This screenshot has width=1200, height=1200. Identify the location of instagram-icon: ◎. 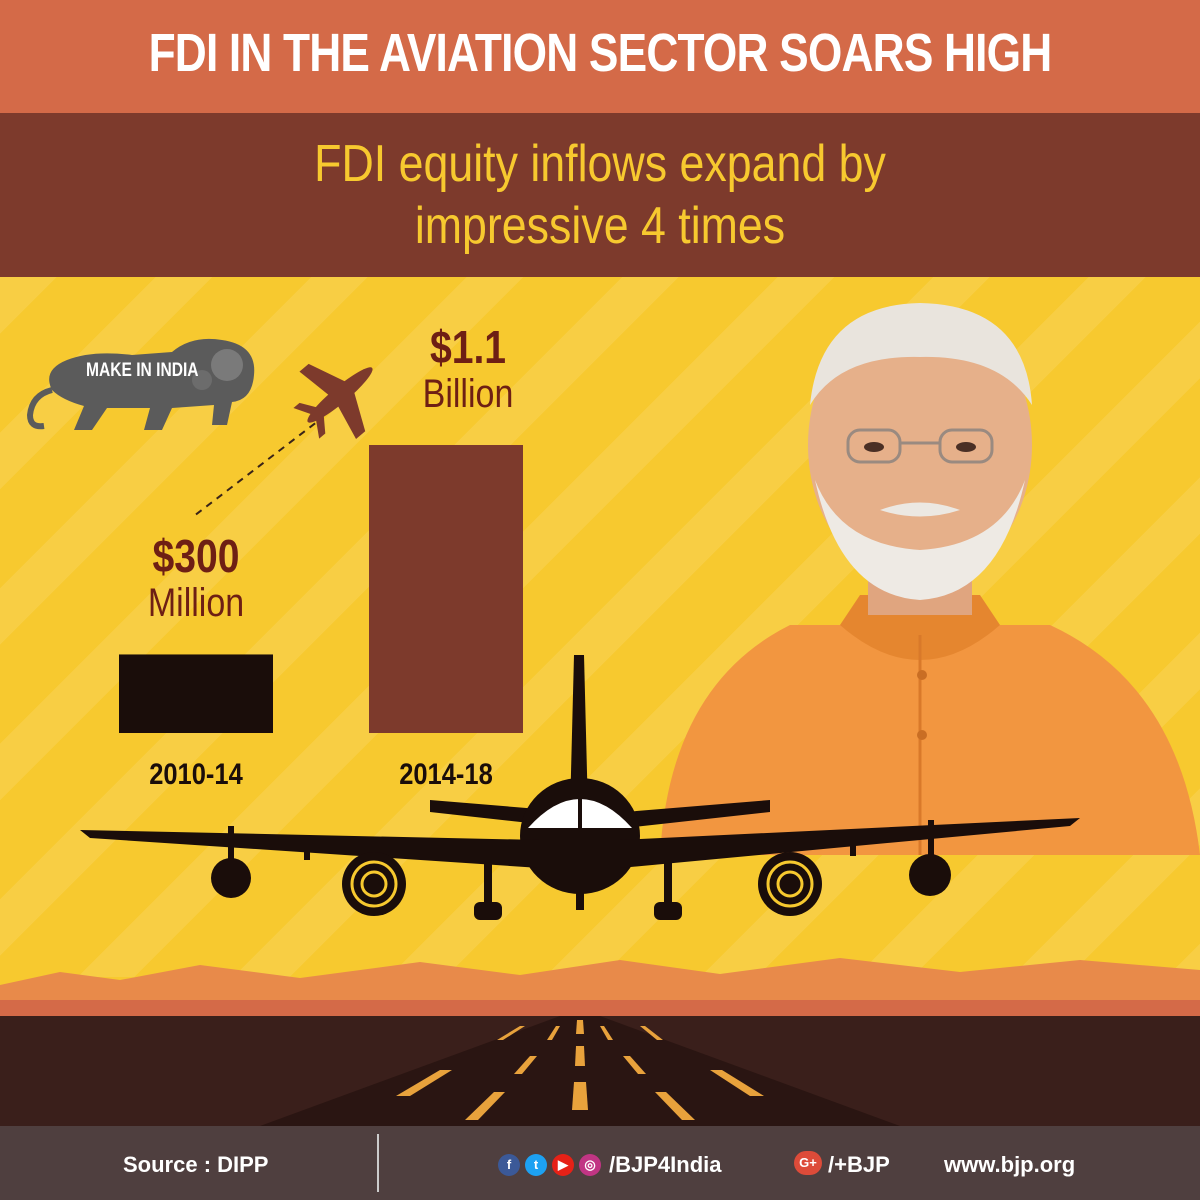
(590, 1165).